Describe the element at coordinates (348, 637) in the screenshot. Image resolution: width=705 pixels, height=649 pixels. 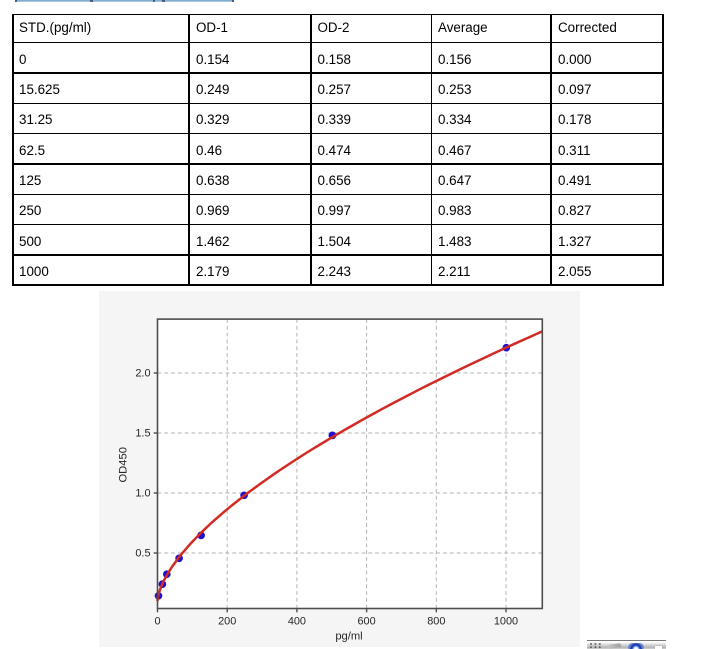
I see `svg-text: pg/ml` at that location.